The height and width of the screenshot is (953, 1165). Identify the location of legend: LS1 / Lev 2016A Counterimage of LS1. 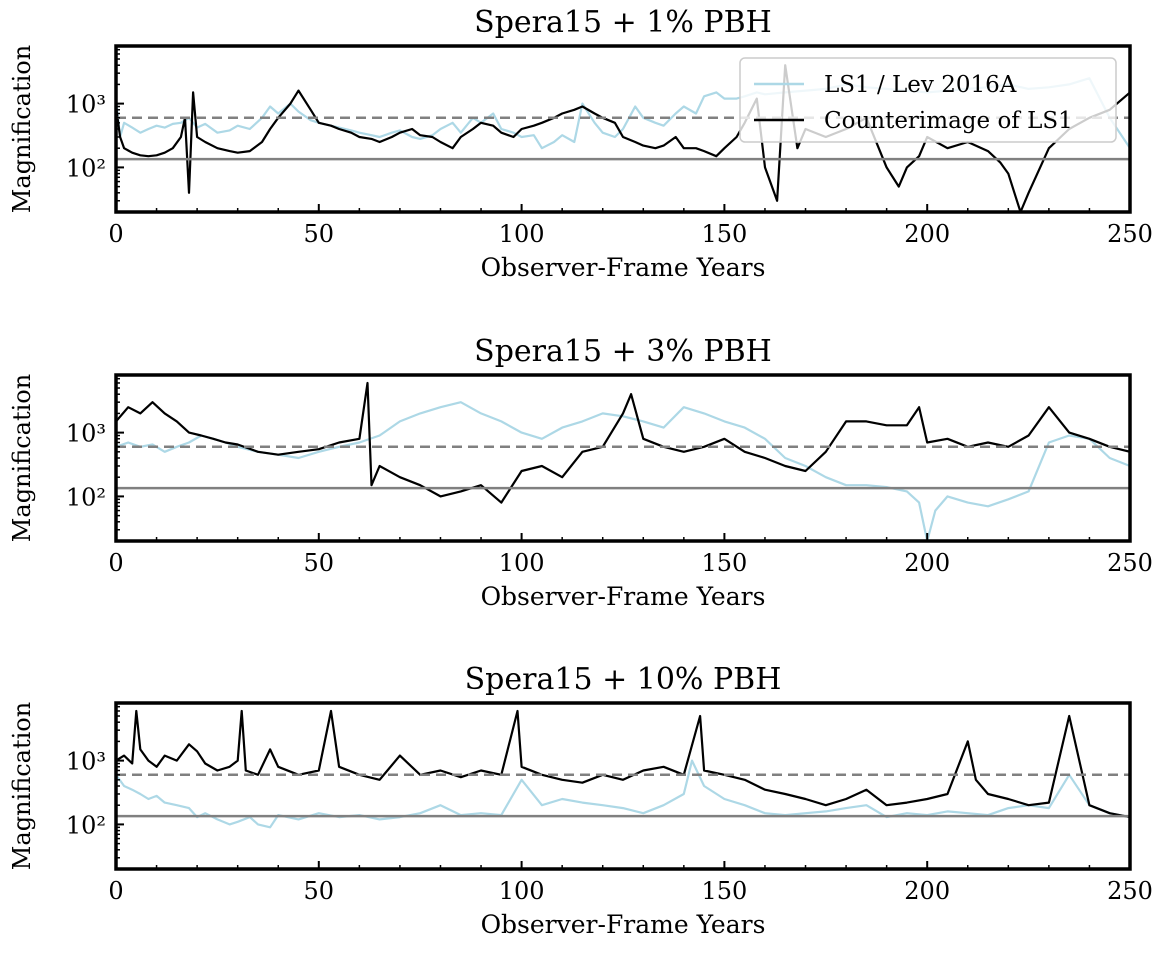
(928, 100).